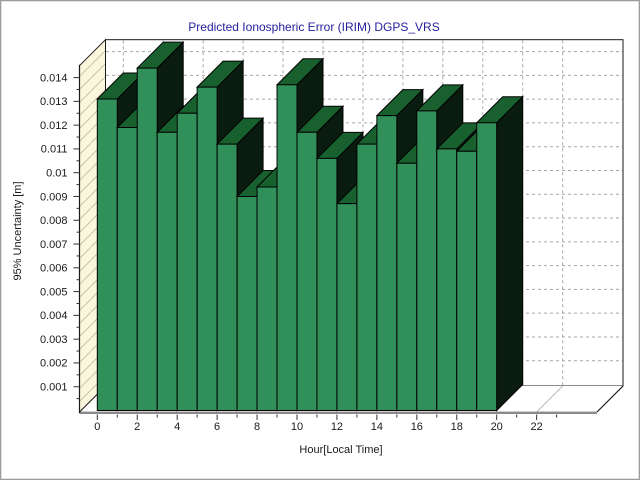  What do you see at coordinates (54, 150) in the screenshot?
I see `y-tick-label: 0.011` at bounding box center [54, 150].